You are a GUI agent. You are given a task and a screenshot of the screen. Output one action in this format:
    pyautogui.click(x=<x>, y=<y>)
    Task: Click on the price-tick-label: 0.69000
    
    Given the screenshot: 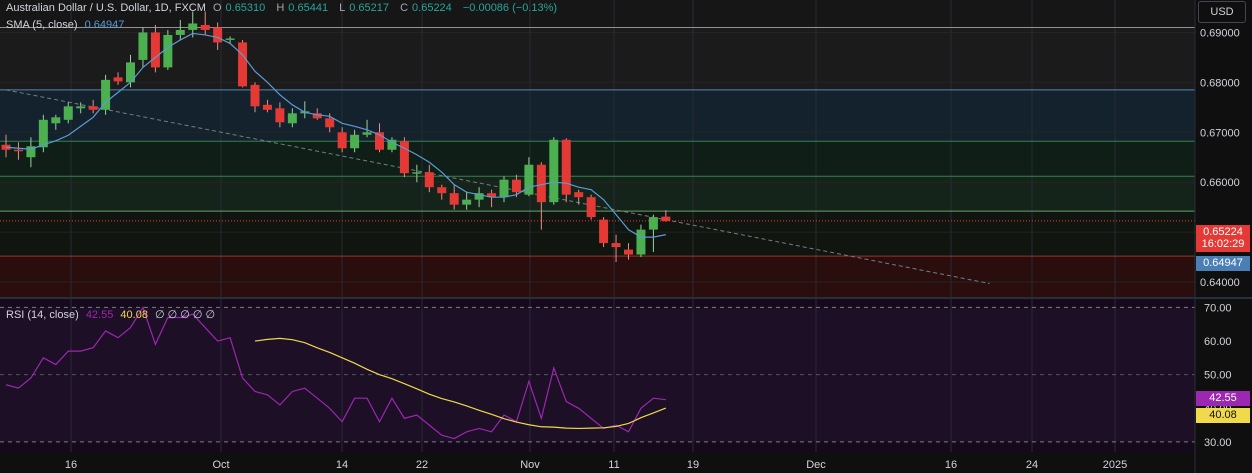 What is the action you would take?
    pyautogui.click(x=1220, y=33)
    